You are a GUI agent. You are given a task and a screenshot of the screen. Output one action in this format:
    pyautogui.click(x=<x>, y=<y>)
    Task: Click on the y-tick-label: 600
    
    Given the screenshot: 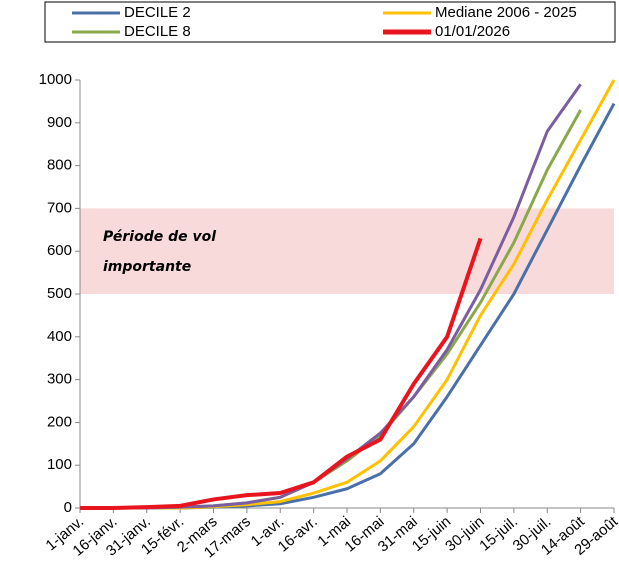 What is the action you would take?
    pyautogui.click(x=59, y=250)
    